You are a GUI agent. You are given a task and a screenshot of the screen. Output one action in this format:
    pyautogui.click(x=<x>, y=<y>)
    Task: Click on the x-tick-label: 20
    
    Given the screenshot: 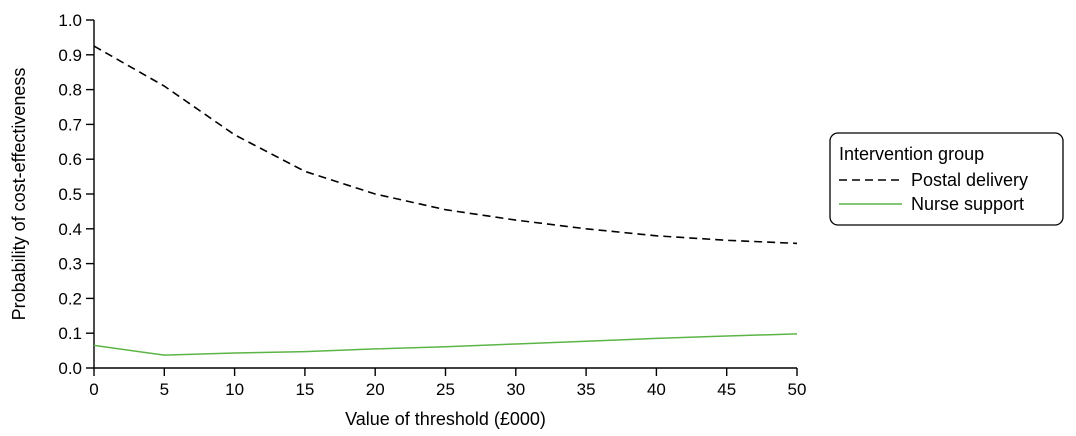 What is the action you would take?
    pyautogui.click(x=375, y=389)
    